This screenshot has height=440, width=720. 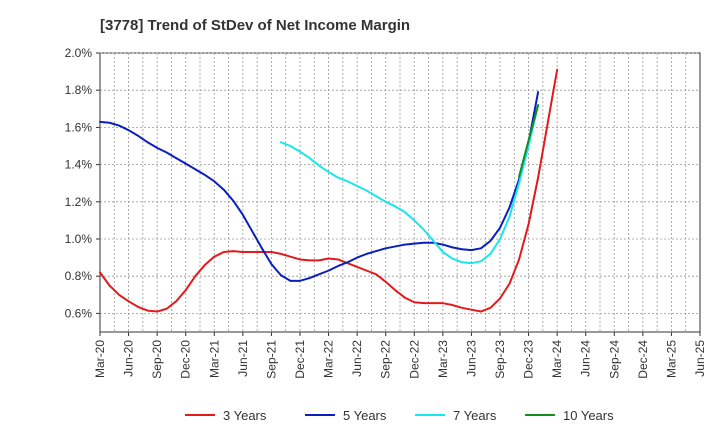 I want to click on x-tick-label: Dec-24, so click(x=643, y=359).